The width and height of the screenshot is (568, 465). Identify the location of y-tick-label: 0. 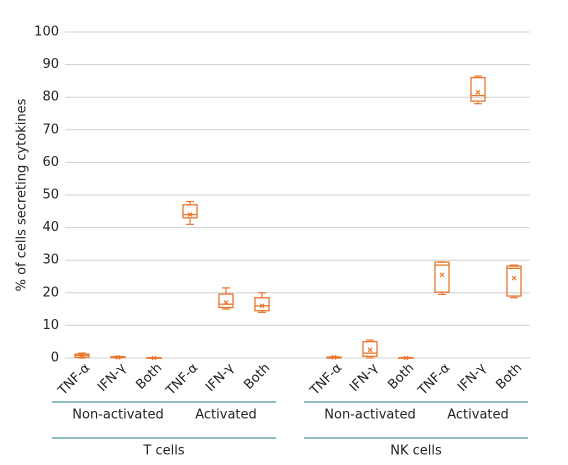
(55, 358).